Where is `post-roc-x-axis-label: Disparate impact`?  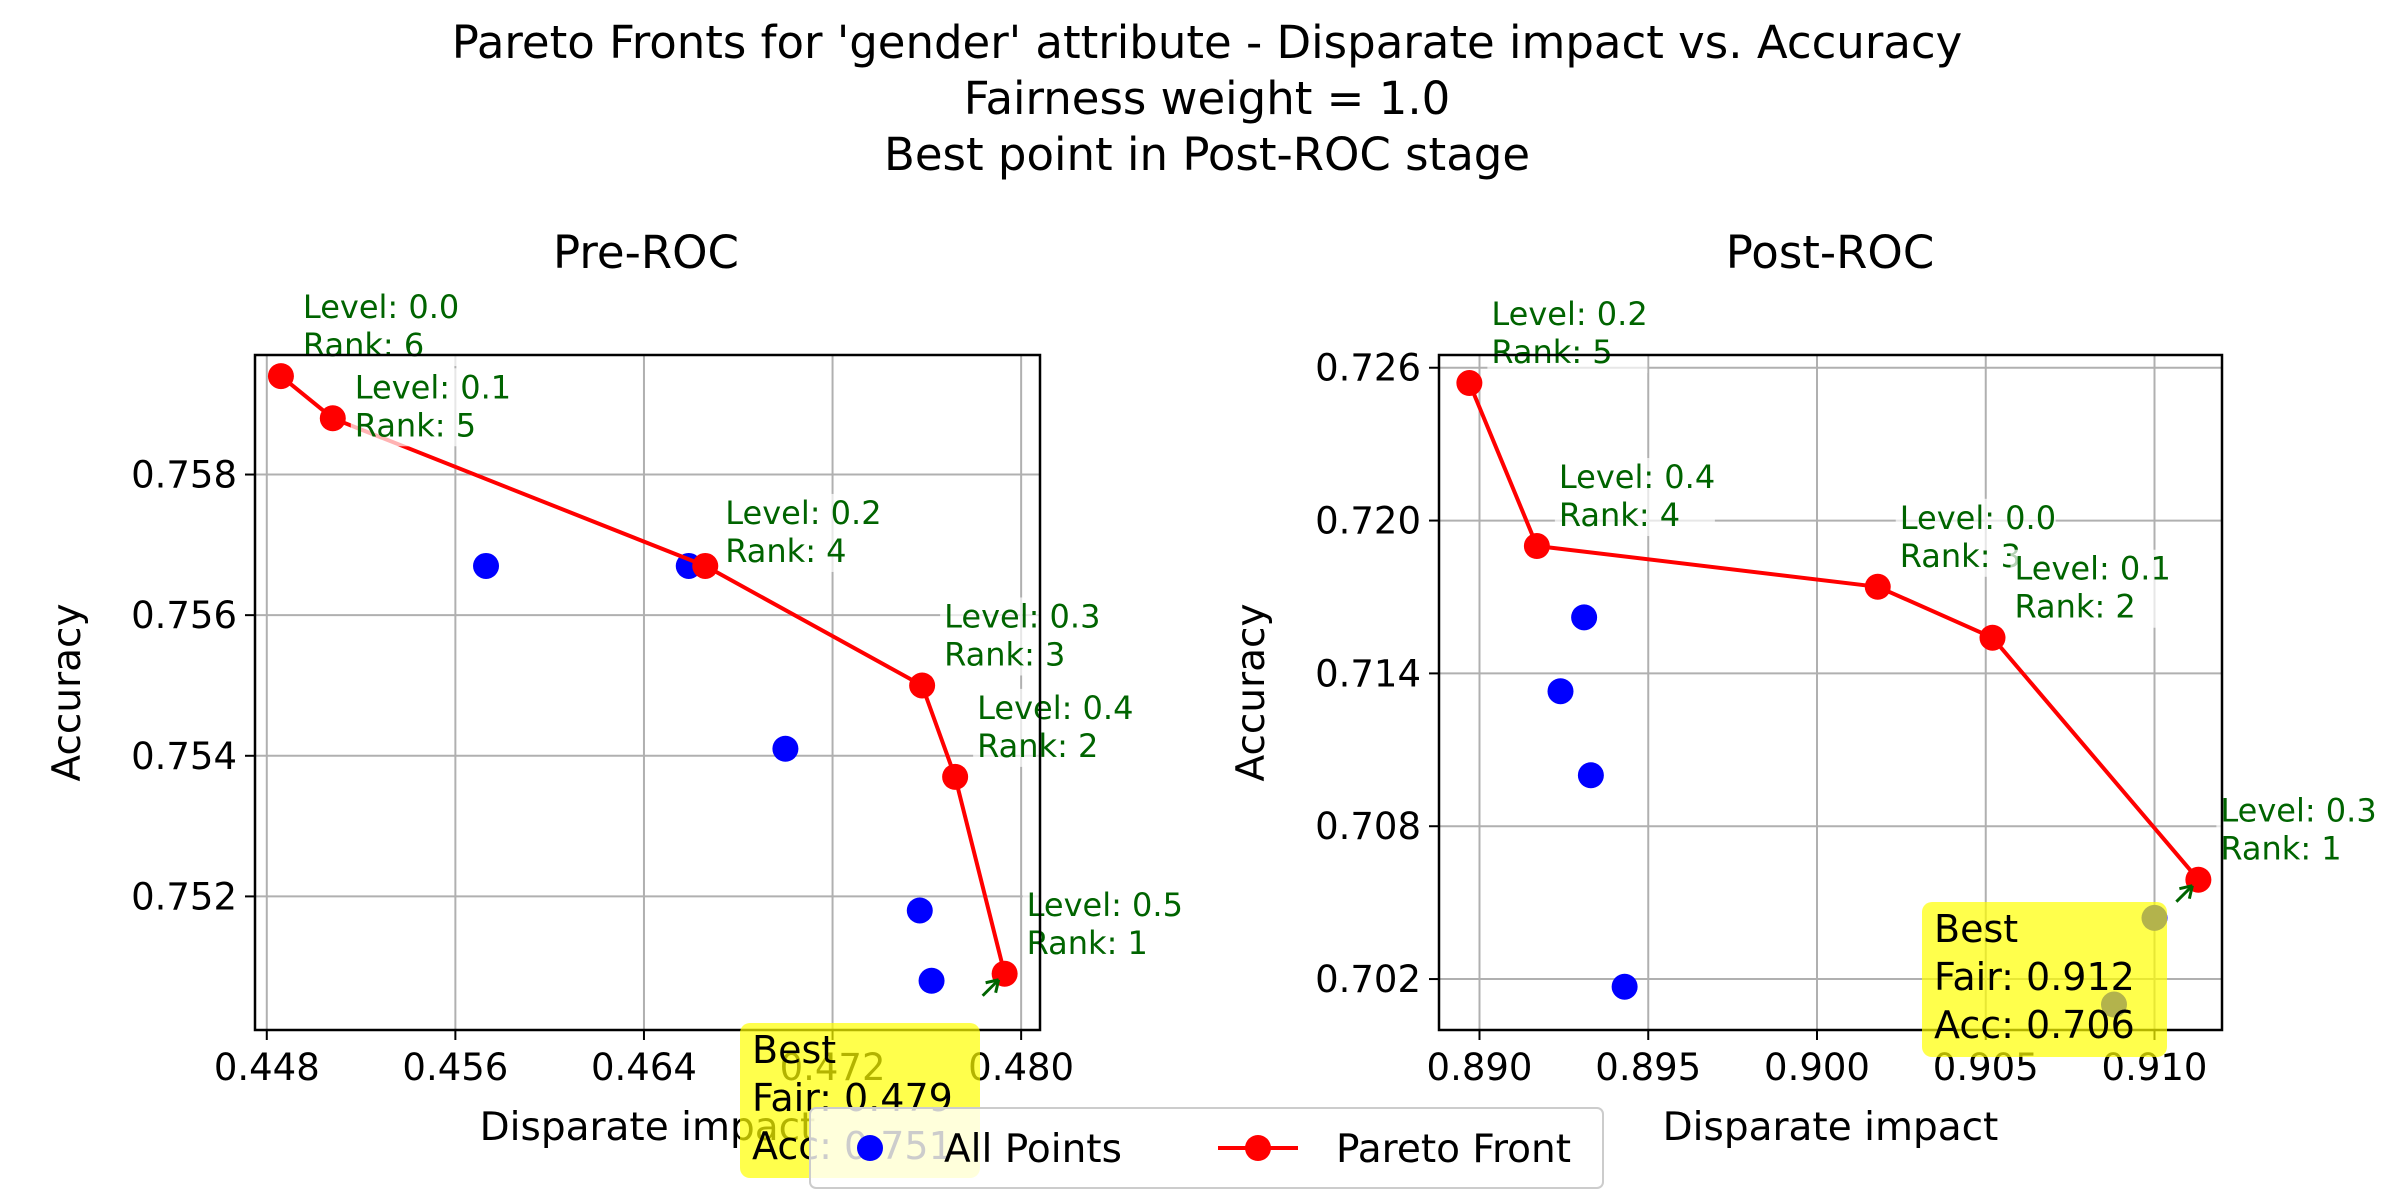
post-roc-x-axis-label: Disparate impact is located at coordinates (1831, 1127).